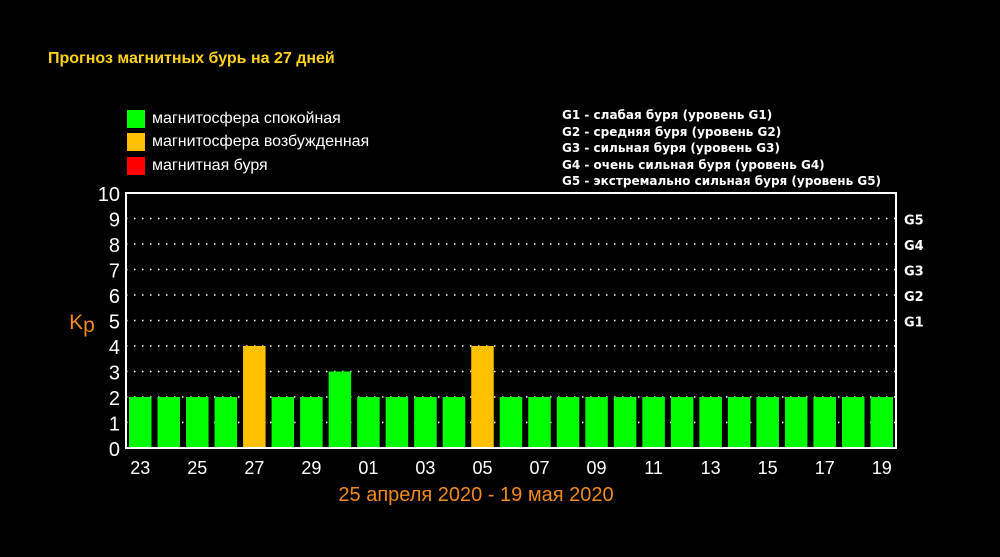 This screenshot has width=1000, height=557. Describe the element at coordinates (114, 399) in the screenshot. I see `y-tick-label: 2` at that location.